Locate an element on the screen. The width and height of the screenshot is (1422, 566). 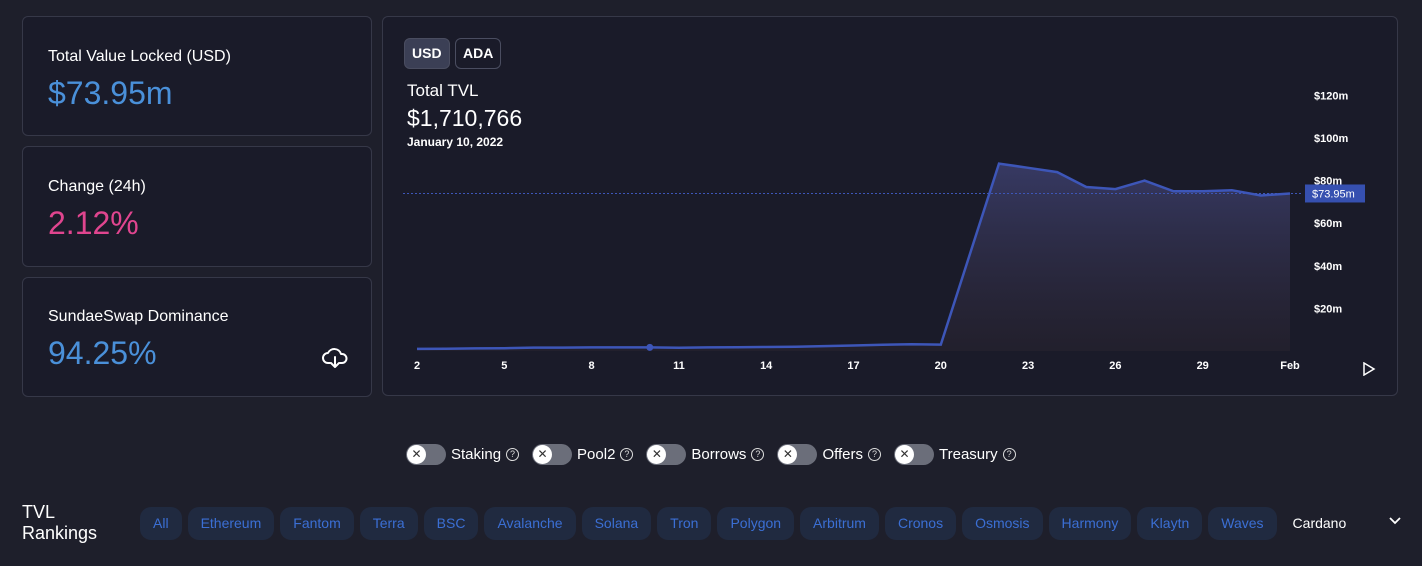
x-tick-label: 14 is located at coordinates (766, 366).